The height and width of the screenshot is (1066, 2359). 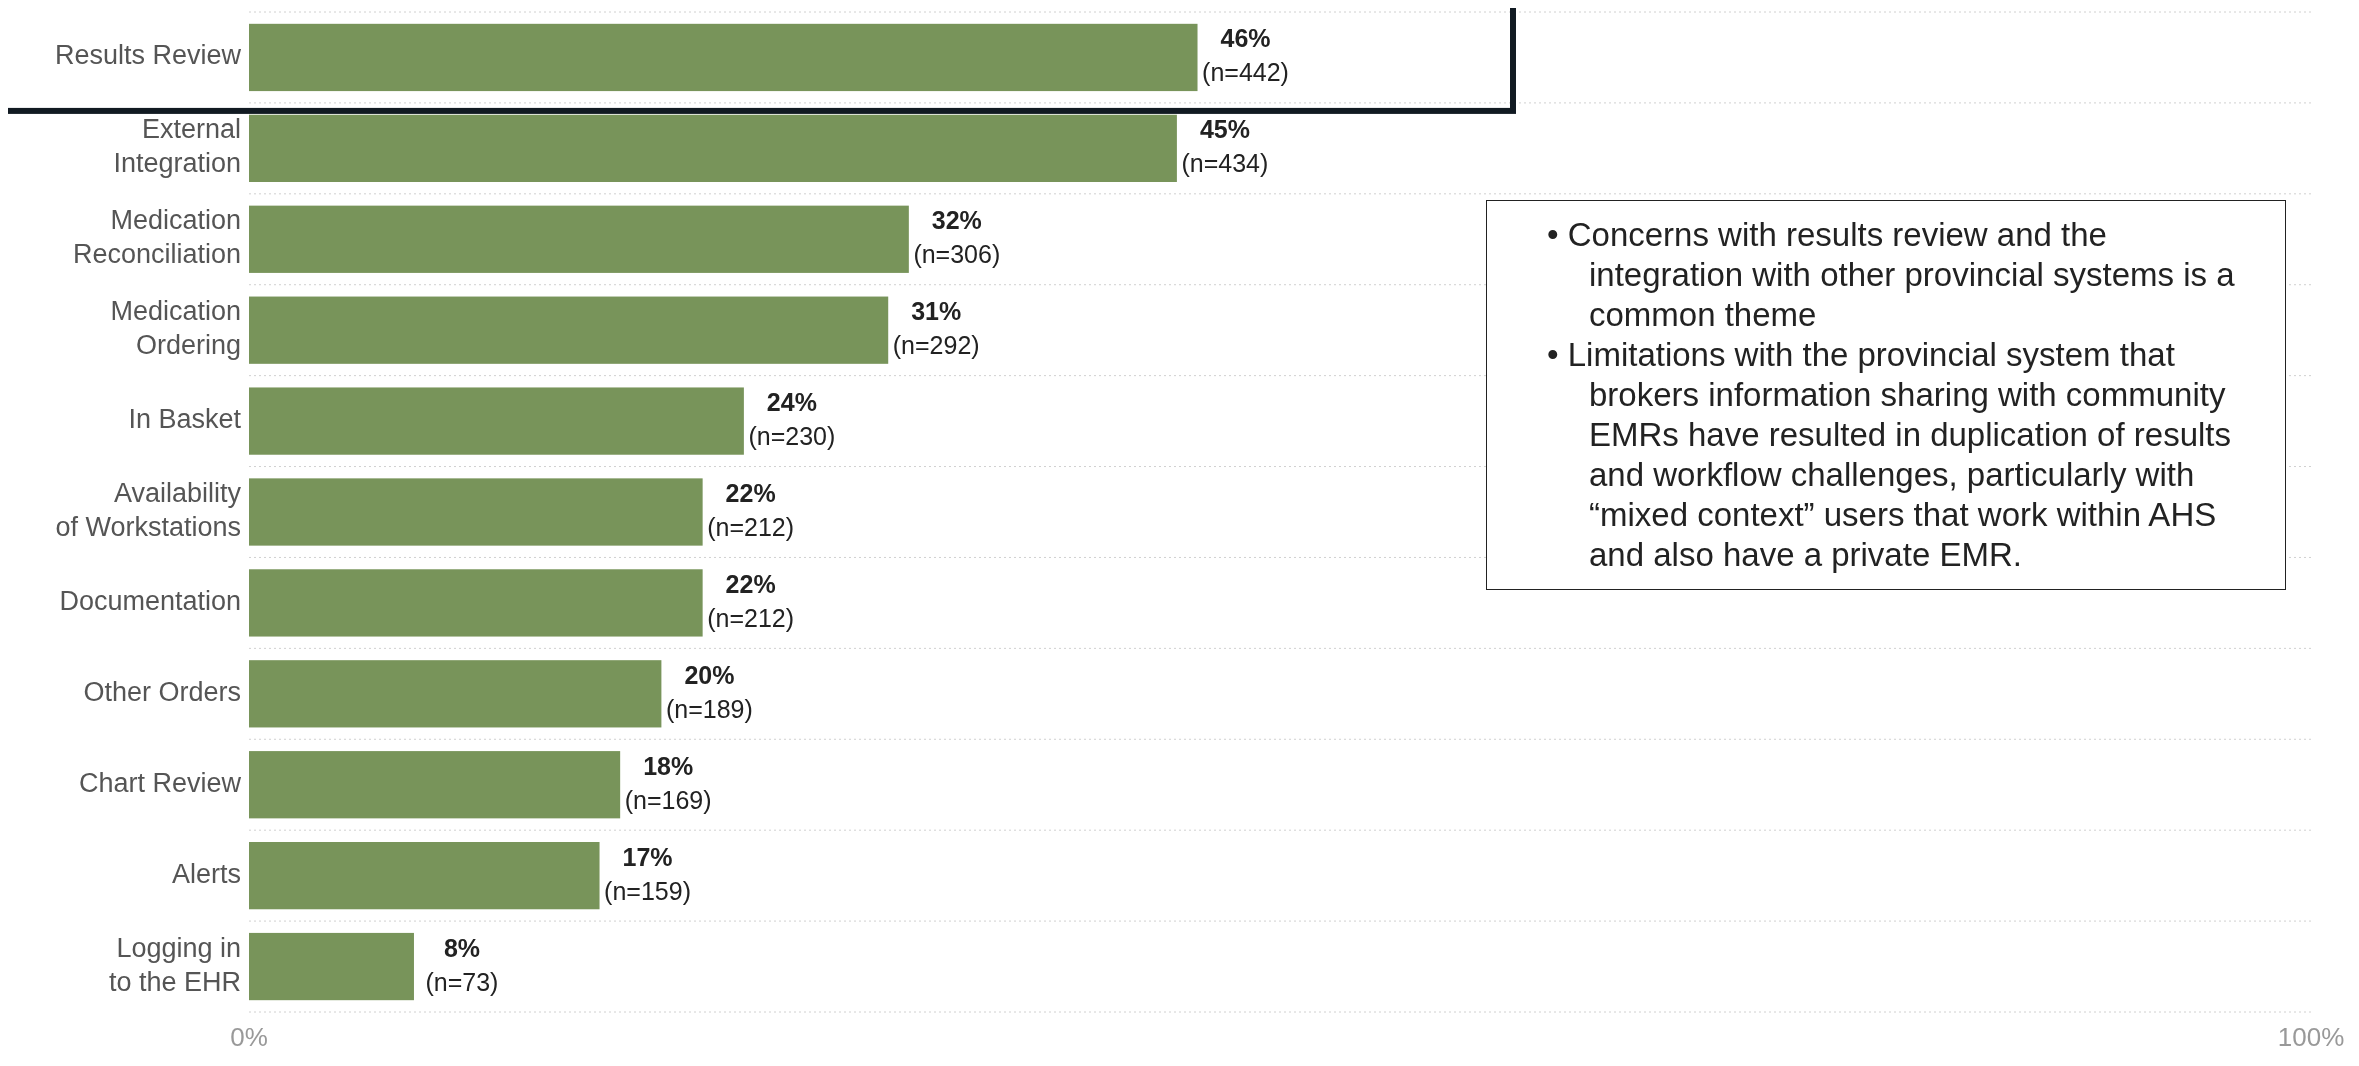 What do you see at coordinates (957, 236) in the screenshot?
I see `data-label: 32% (n=306)` at bounding box center [957, 236].